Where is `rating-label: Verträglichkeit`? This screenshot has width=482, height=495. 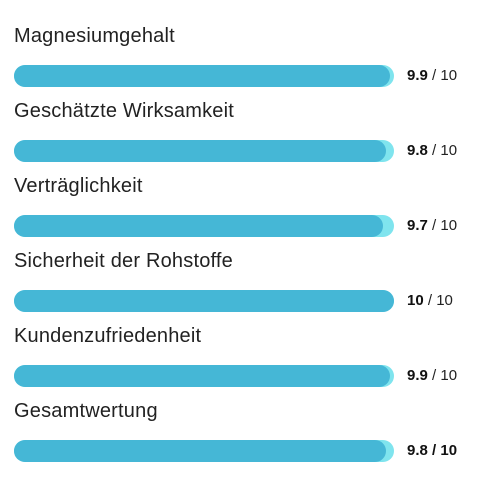
rating-label: Verträglichkeit is located at coordinates (78, 186).